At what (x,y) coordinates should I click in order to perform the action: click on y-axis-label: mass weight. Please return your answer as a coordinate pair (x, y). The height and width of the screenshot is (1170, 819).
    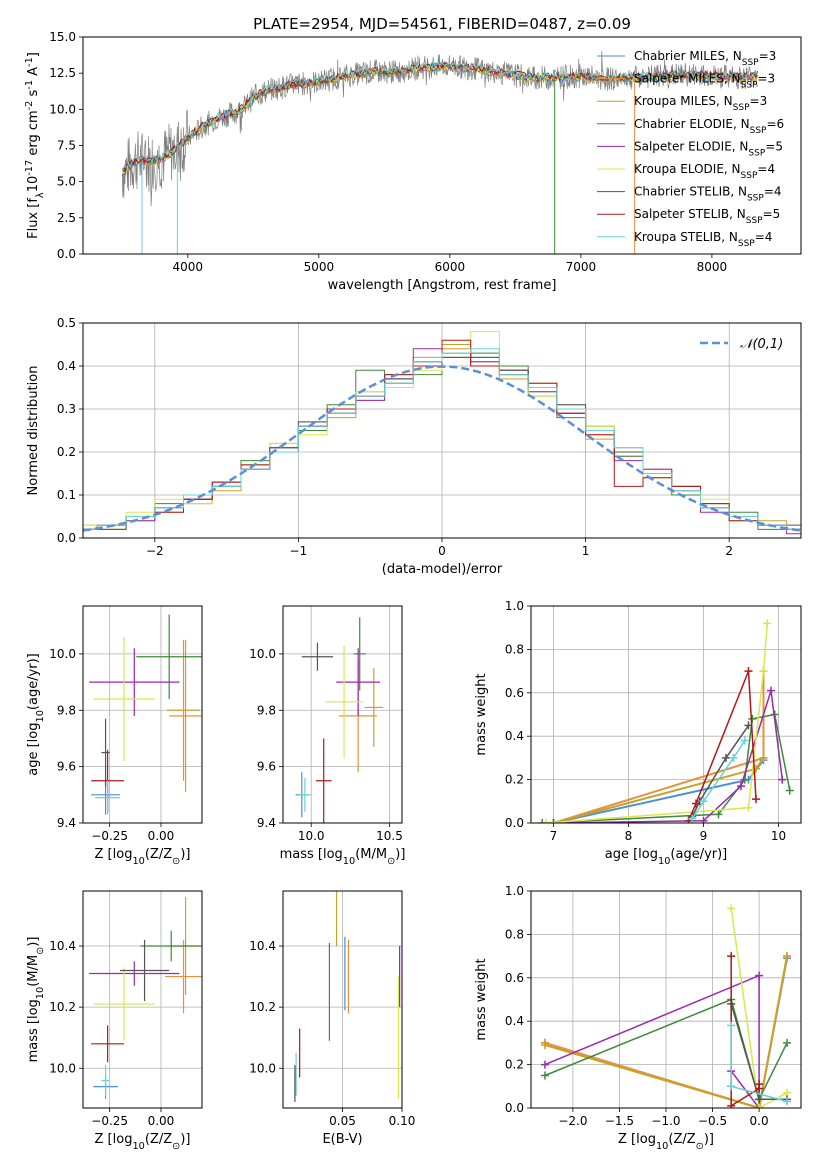
    Looking at the image, I should click on (481, 714).